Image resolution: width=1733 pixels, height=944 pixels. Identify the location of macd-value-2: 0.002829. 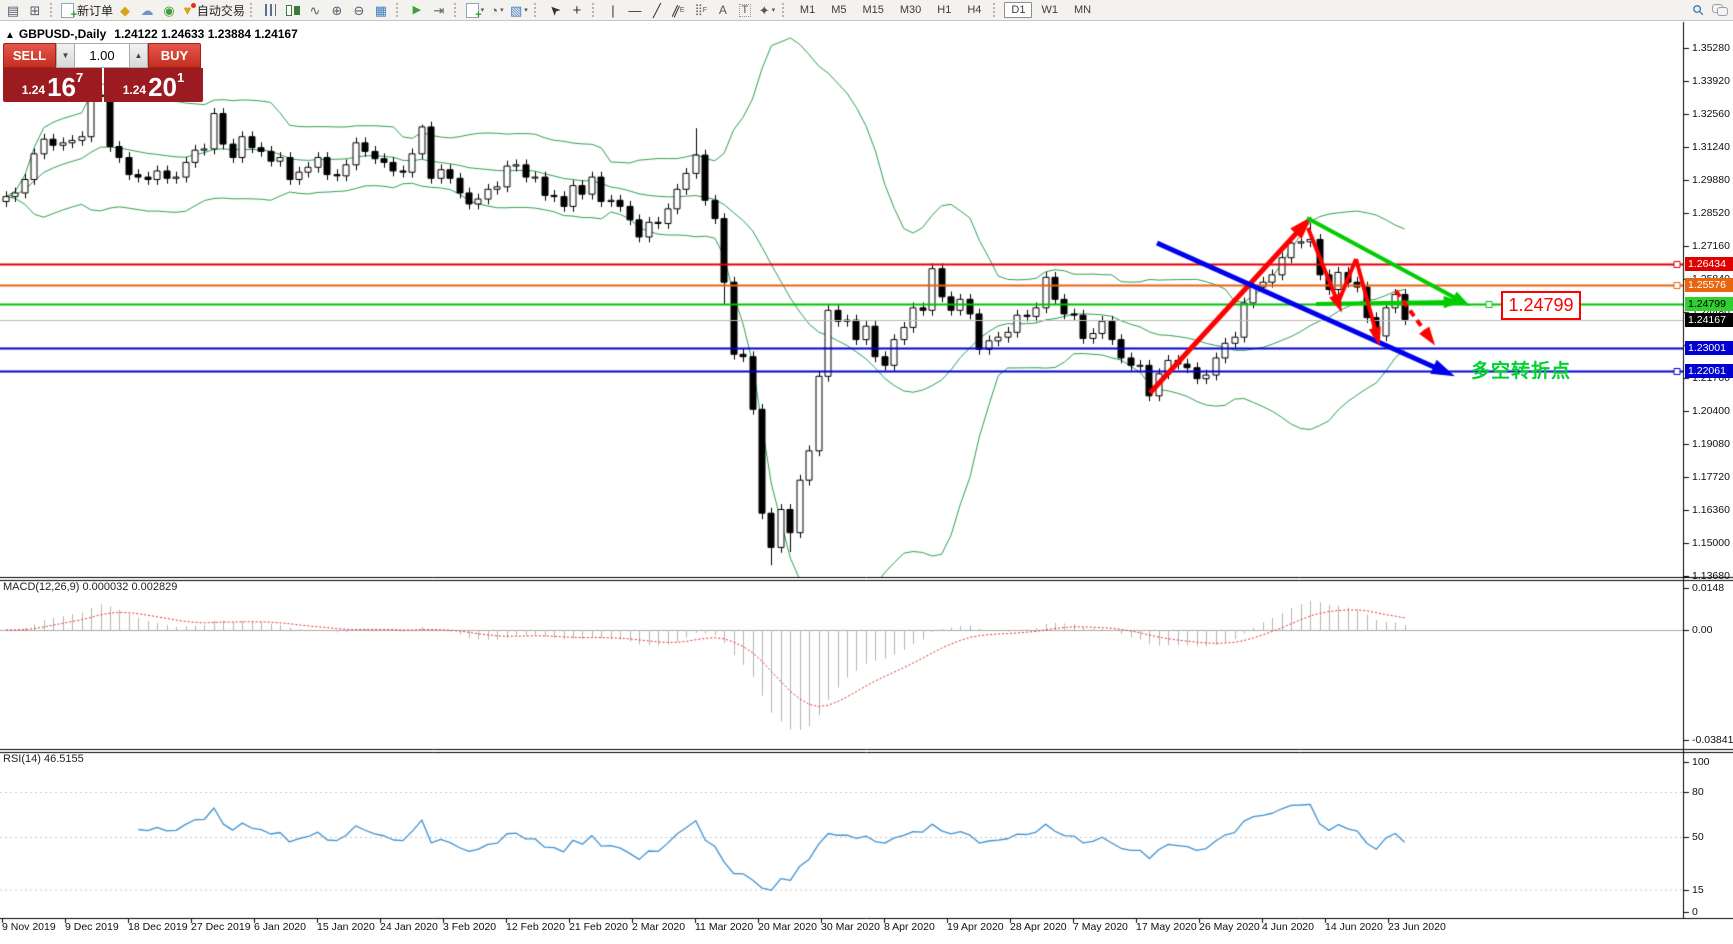
(154, 587).